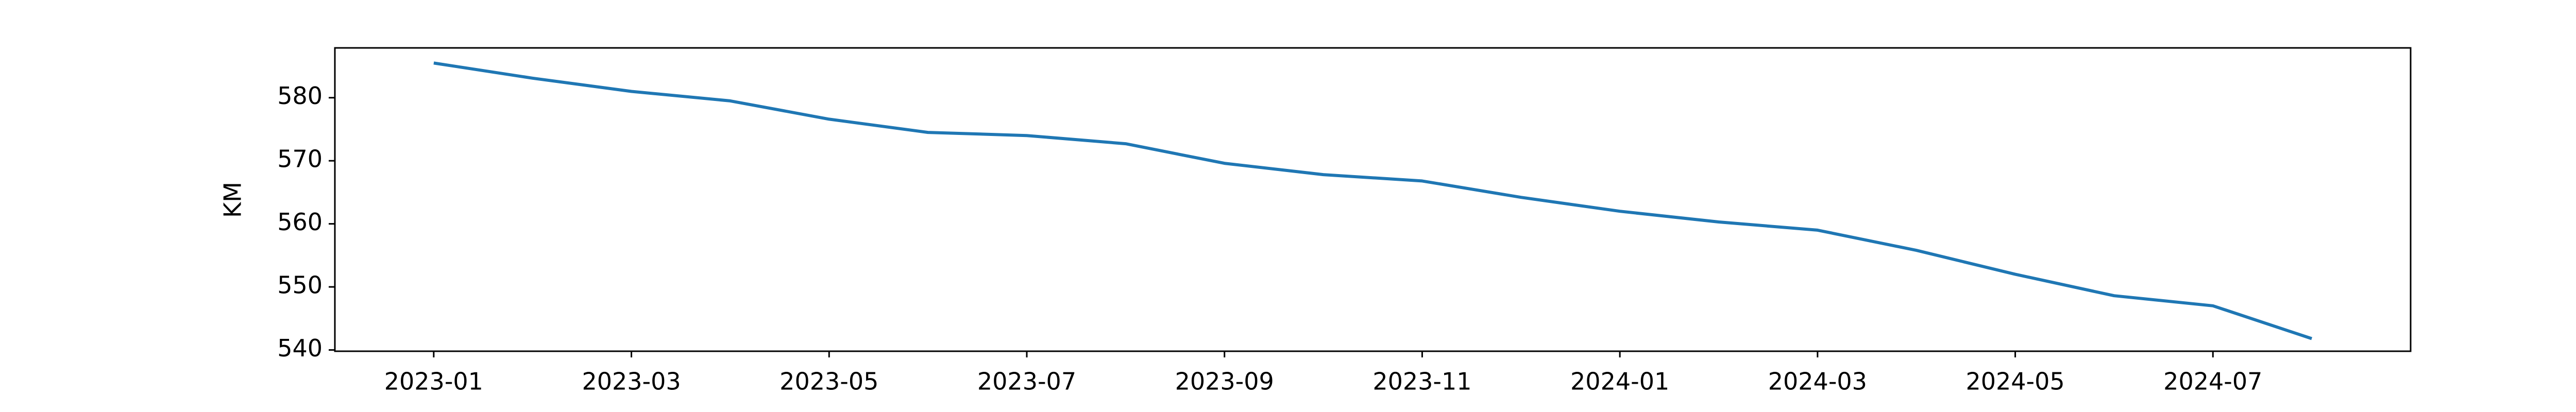  What do you see at coordinates (233, 200) in the screenshot?
I see `y-axis-label: KM` at bounding box center [233, 200].